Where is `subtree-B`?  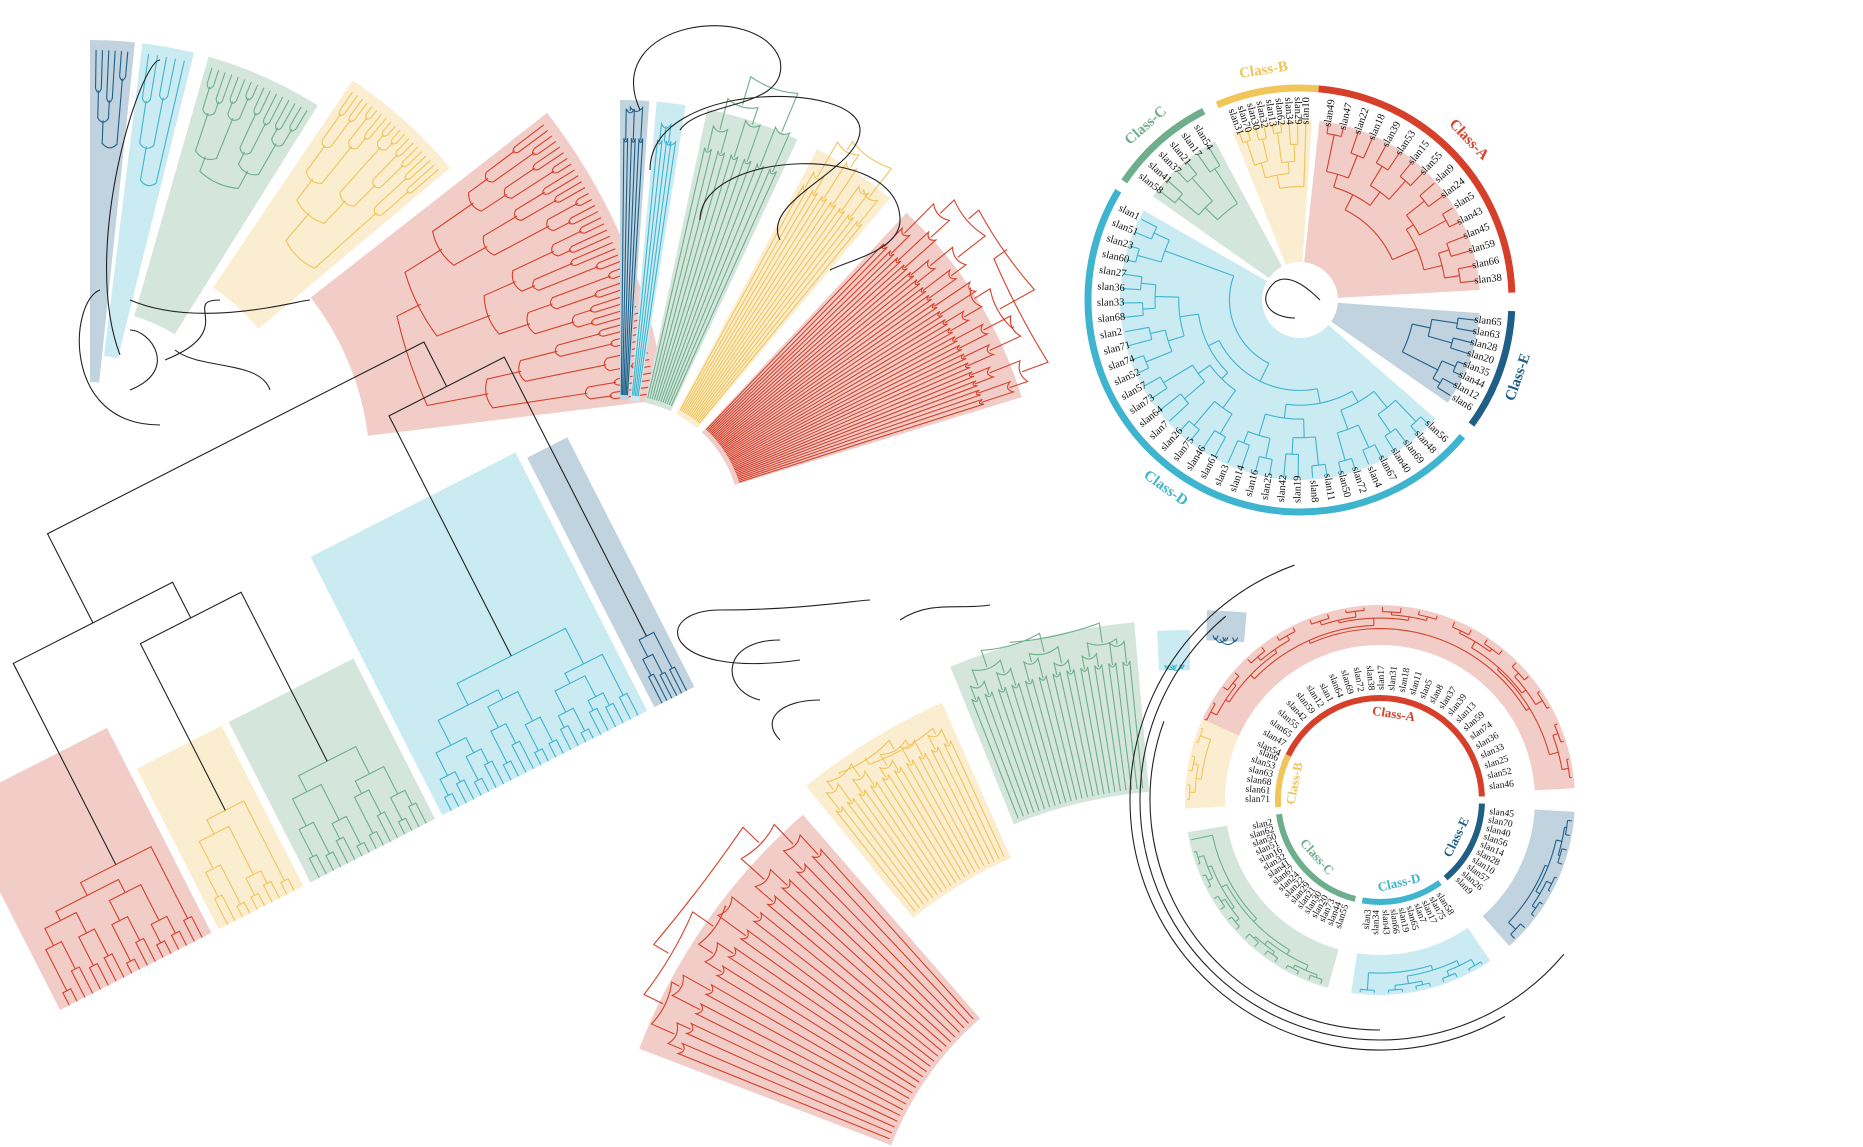
subtree-B is located at coordinates (915, 819).